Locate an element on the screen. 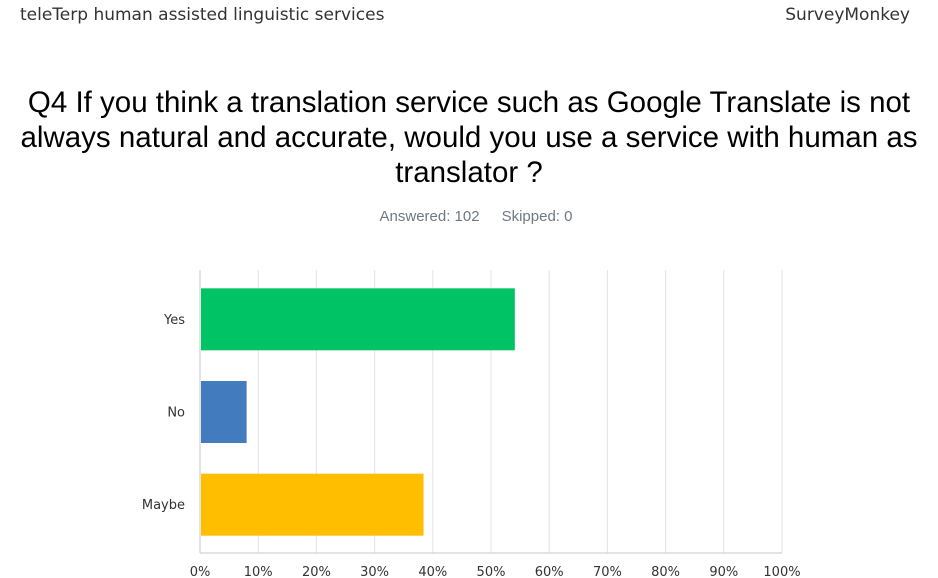 Image resolution: width=938 pixels, height=578 pixels. x-tick-label: 60% is located at coordinates (549, 571).